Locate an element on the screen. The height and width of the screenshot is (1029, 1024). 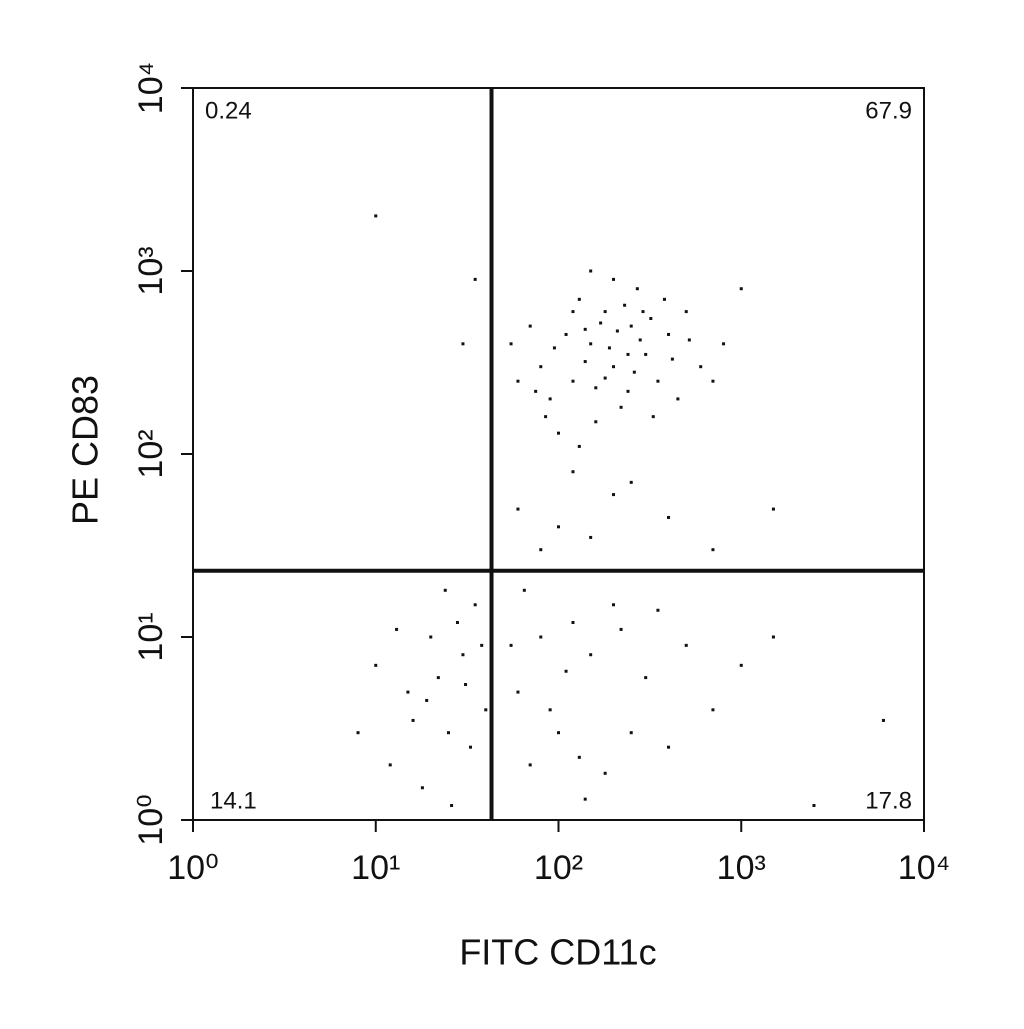
y-tick-label: 10⁴ is located at coordinates (151, 88).